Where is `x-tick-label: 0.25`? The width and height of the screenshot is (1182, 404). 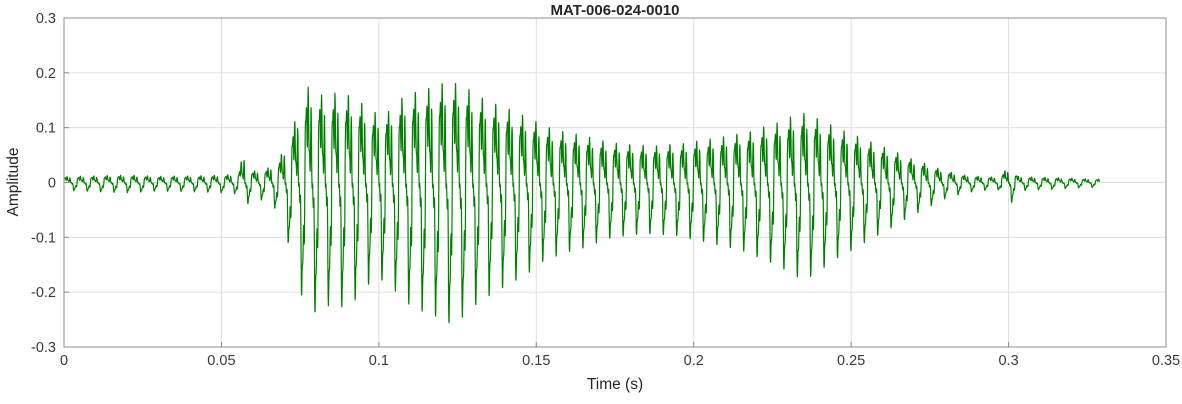 x-tick-label: 0.25 is located at coordinates (851, 361).